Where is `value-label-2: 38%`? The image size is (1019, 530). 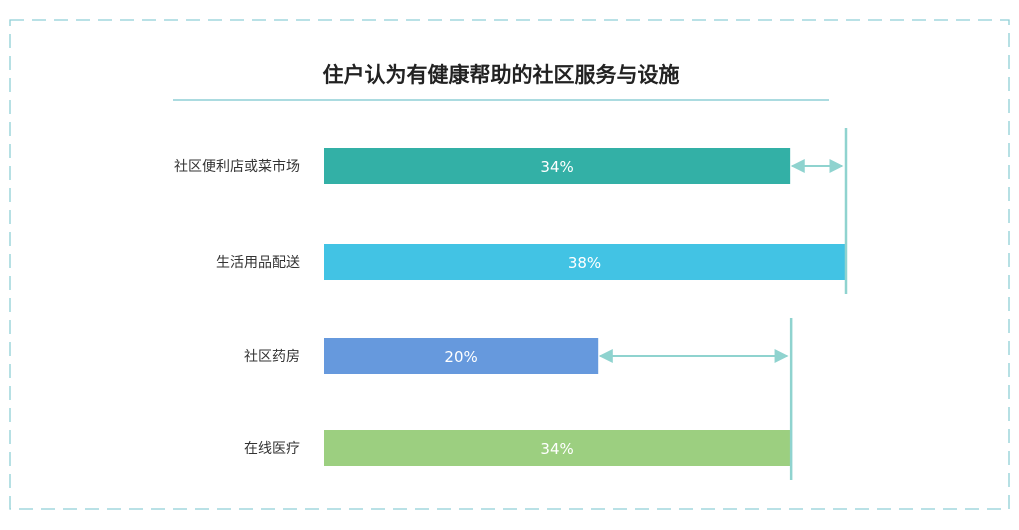 value-label-2: 38% is located at coordinates (584, 263).